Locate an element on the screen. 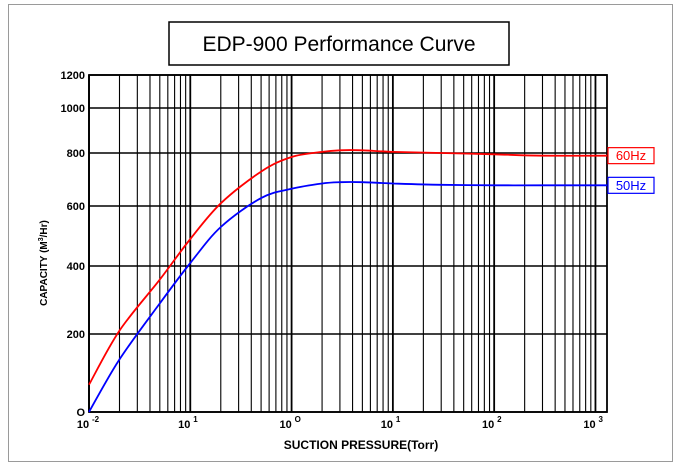  title-box is located at coordinates (339, 43).